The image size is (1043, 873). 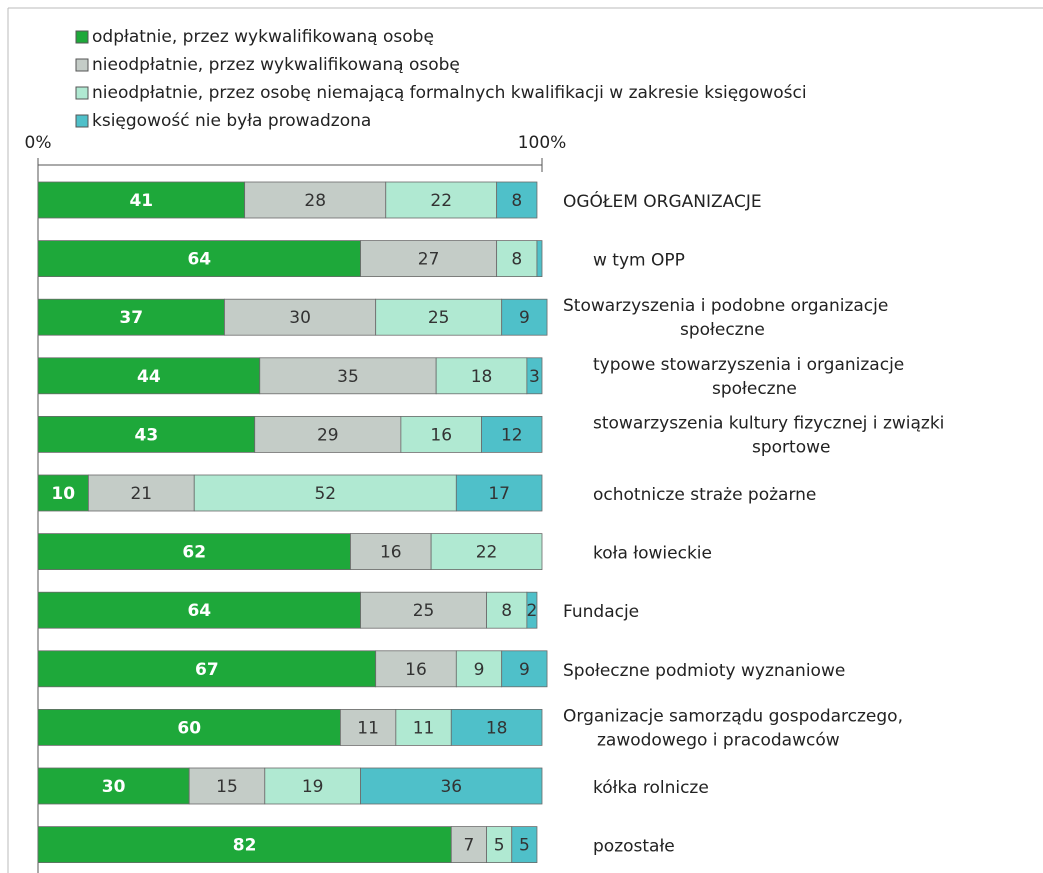 What do you see at coordinates (725, 306) in the screenshot?
I see `category-label: Stowarzyszenia i podobne organizacje` at bounding box center [725, 306].